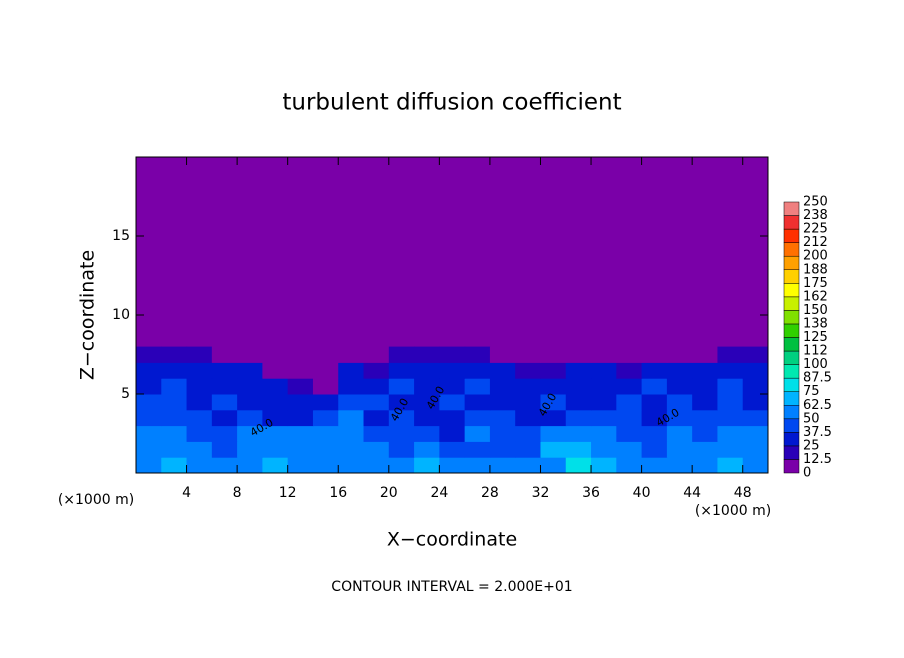 The image size is (904, 658). What do you see at coordinates (439, 493) in the screenshot?
I see `x-tick-label: 24` at bounding box center [439, 493].